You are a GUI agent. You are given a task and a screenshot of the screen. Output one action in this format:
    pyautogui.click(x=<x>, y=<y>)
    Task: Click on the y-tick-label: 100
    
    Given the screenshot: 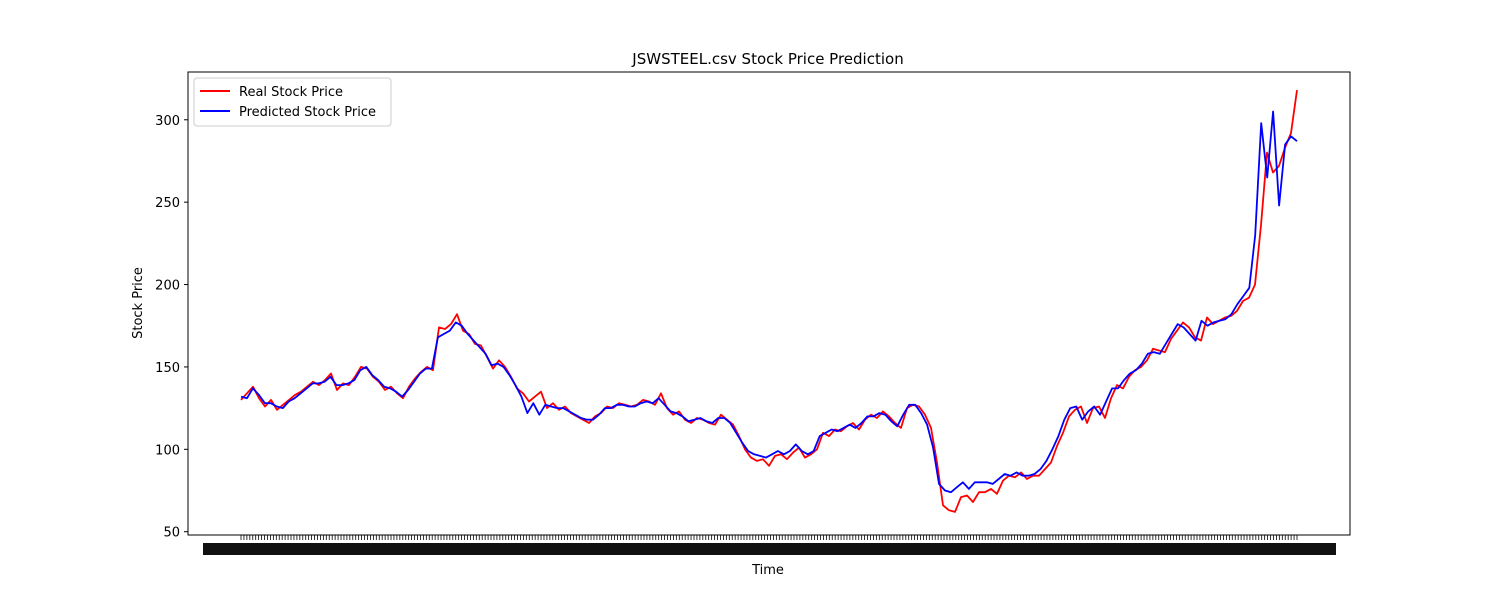 What is the action you would take?
    pyautogui.click(x=167, y=450)
    